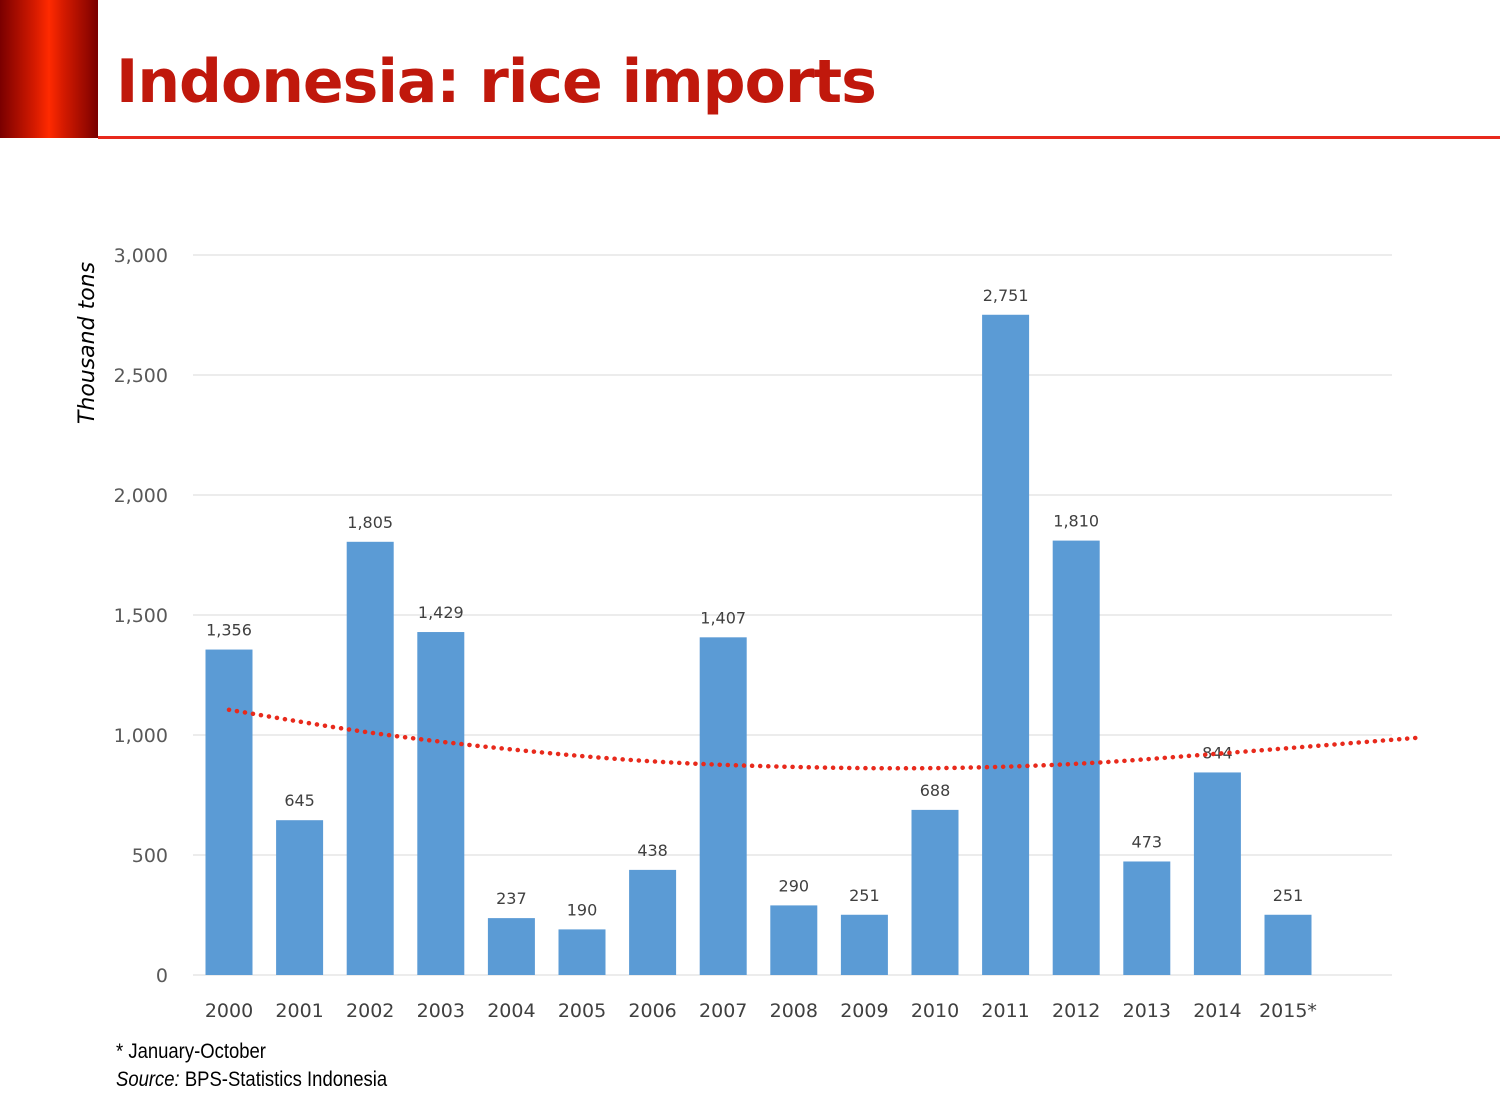 Image resolution: width=1500 pixels, height=1099 pixels. Describe the element at coordinates (511, 1011) in the screenshot. I see `x-tick-label: 2004` at that location.